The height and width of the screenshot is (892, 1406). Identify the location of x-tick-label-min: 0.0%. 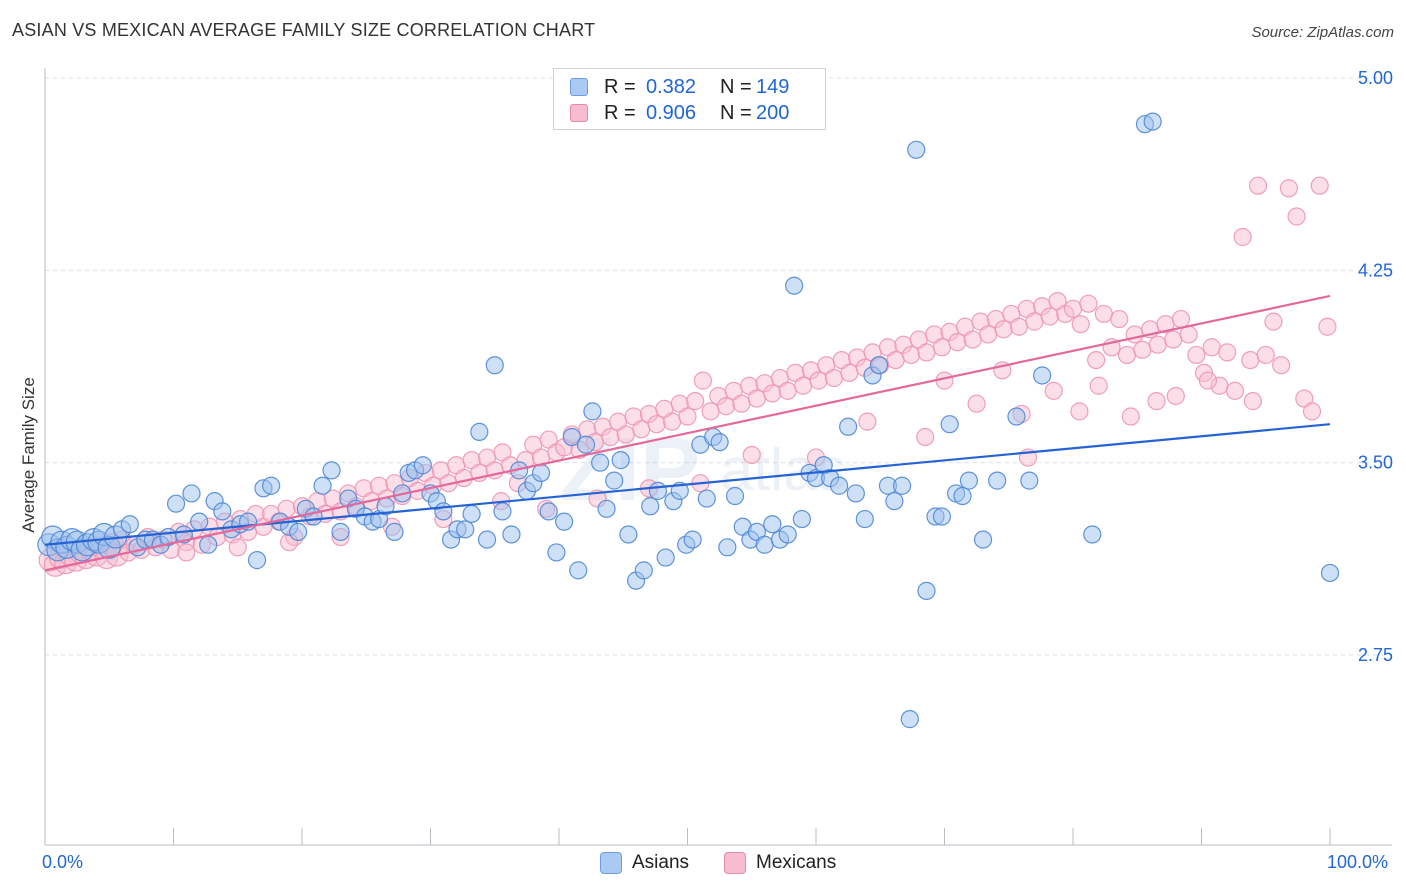
(63, 862).